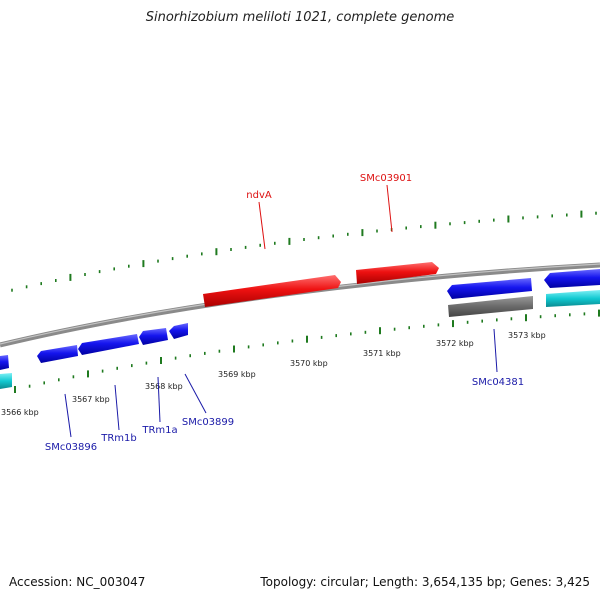 The image size is (600, 600). I want to click on scale-label: 3571 kbp, so click(382, 353).